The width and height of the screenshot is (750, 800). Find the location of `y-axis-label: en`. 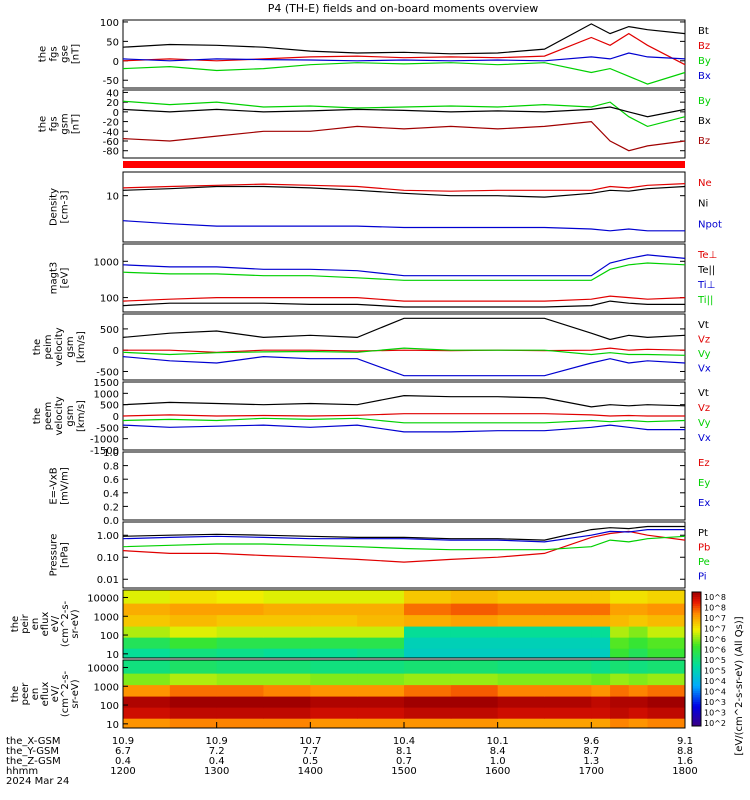

y-axis-label: en is located at coordinates (35, 694).